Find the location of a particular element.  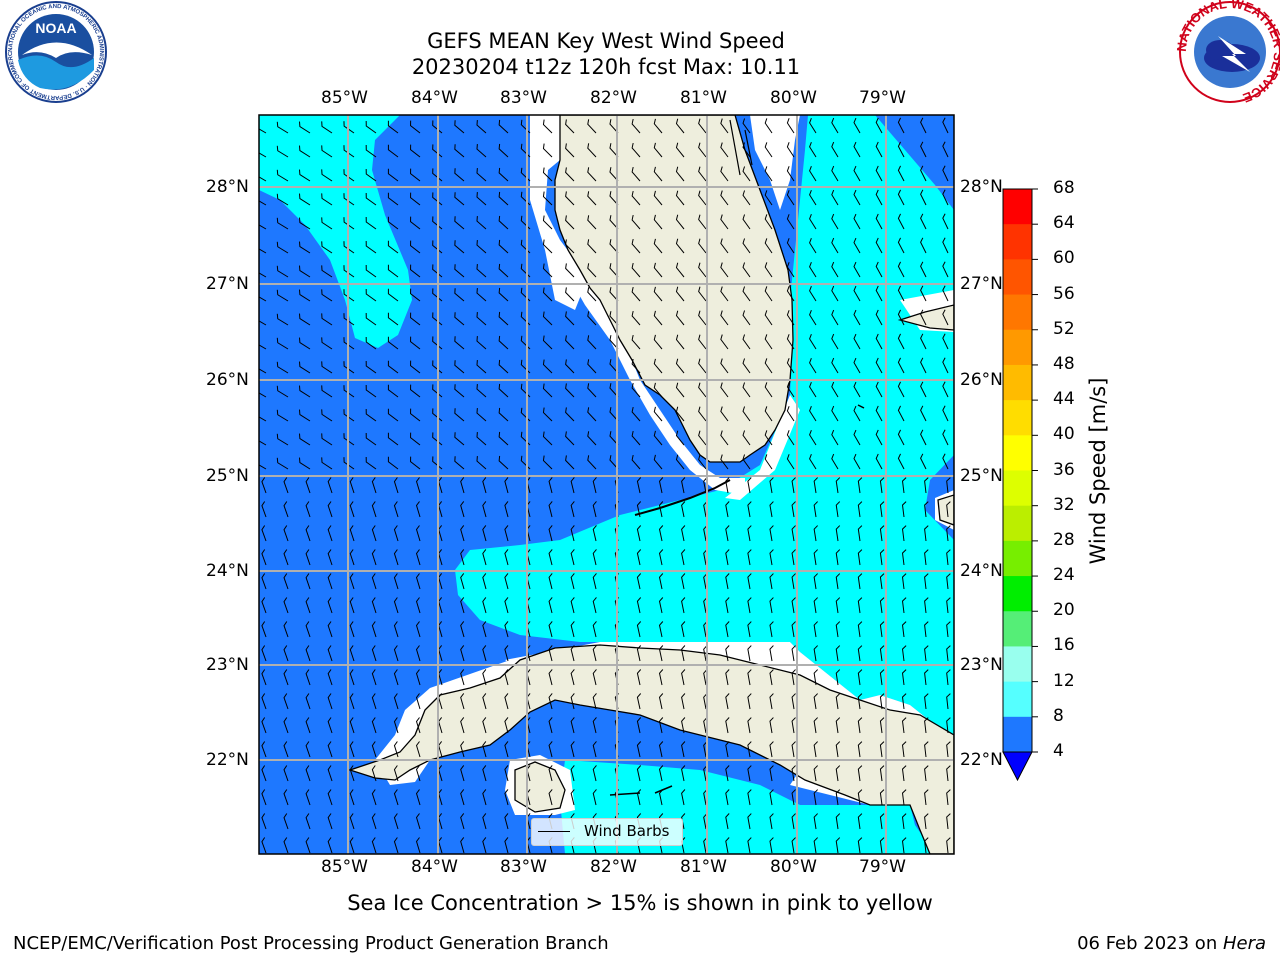

colorbar-extend-triangle is located at coordinates (1017, 766).